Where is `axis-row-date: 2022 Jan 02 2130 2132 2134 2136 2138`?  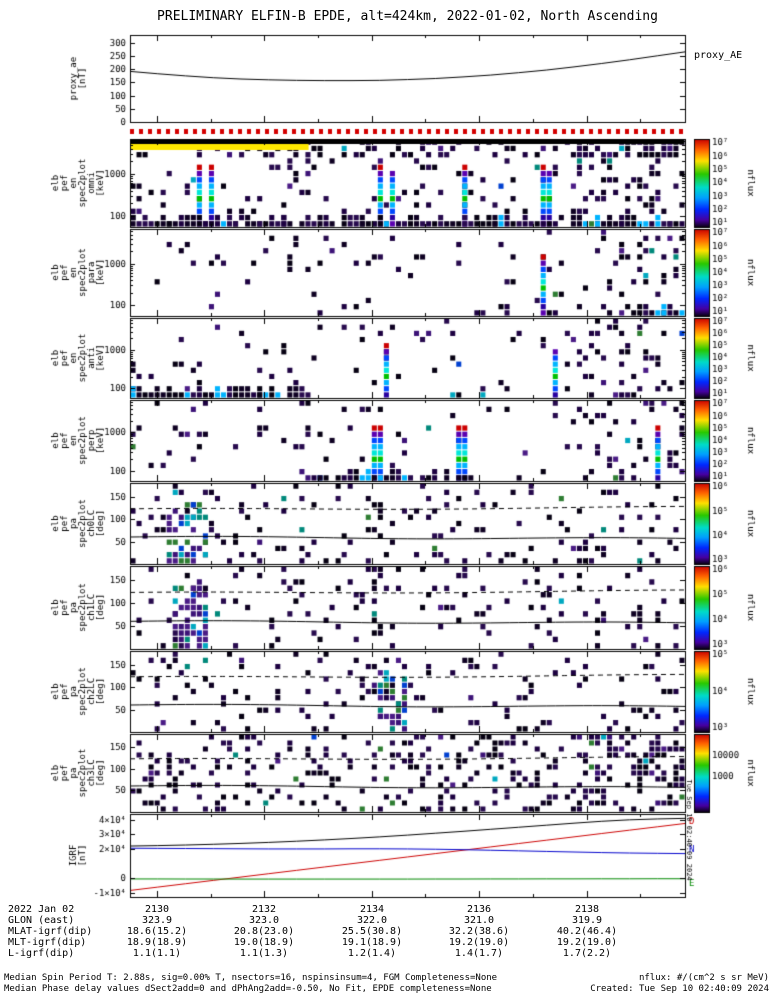
axis-row-date: 2022 Jan 02 2130 2132 2134 2136 2138 is located at coordinates (387, 909).